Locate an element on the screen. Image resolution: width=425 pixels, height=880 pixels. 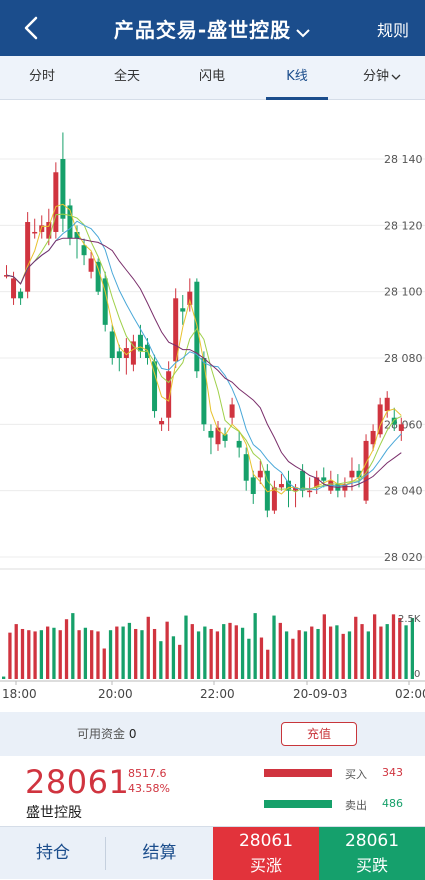
volume-axis-label: 0 is located at coordinates (417, 674).